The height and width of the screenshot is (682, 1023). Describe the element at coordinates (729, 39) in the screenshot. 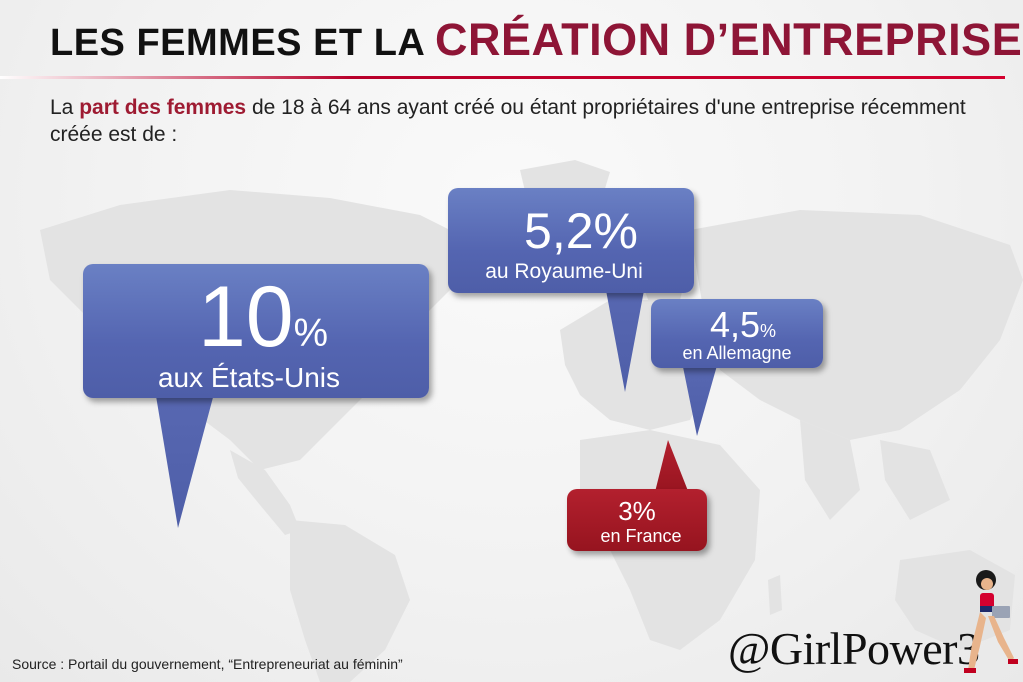

I see `title-part2: CRÉATION D’ENTREPRISE` at that location.